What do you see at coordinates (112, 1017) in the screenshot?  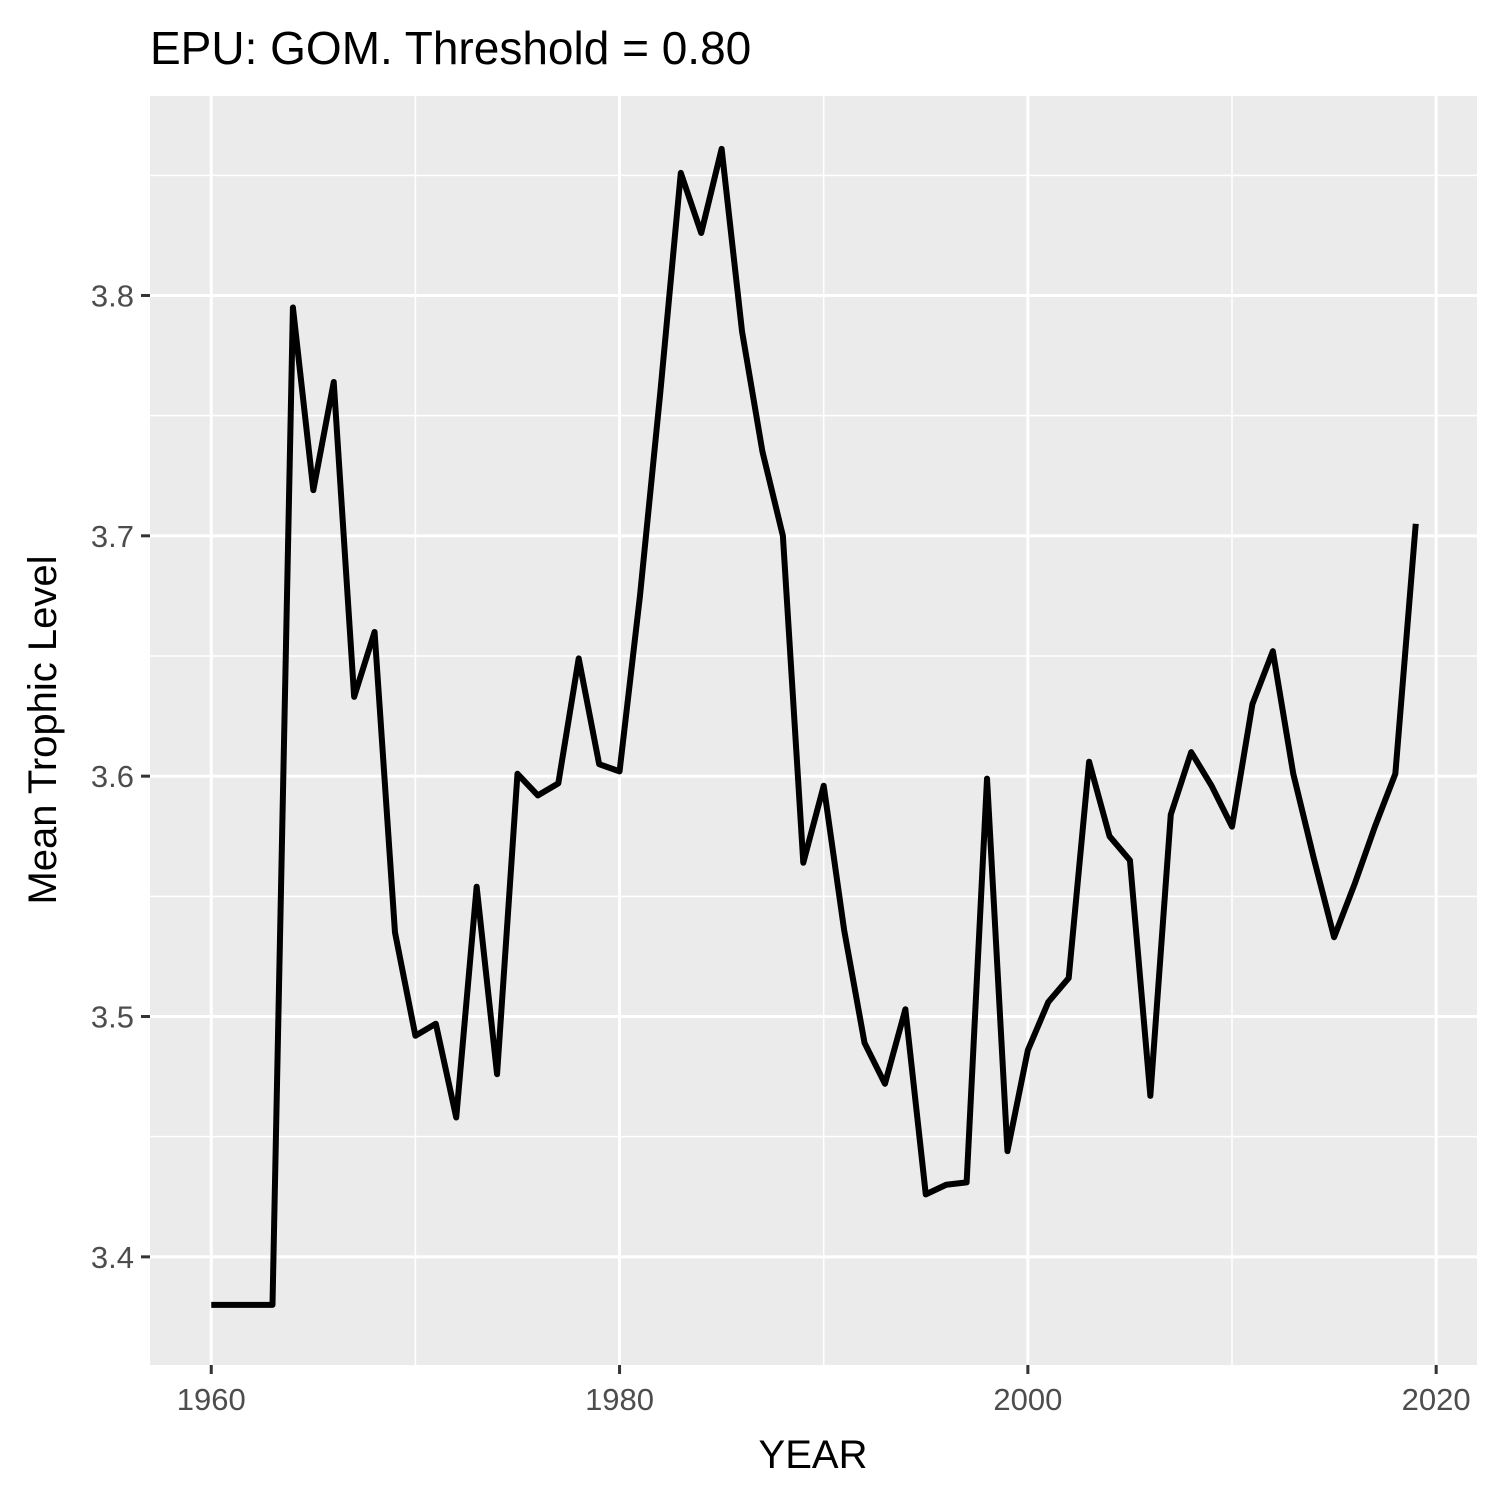 I see `y-tick-label: 3.5` at bounding box center [112, 1017].